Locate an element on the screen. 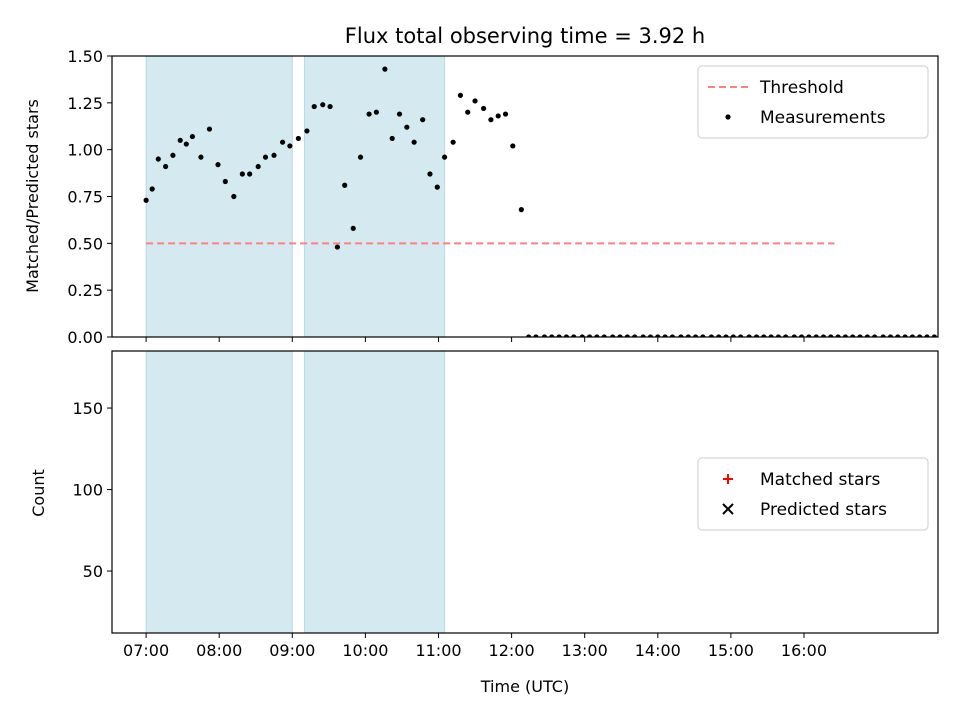 This screenshot has width=960, height=720. x-tick-label: 15:00 is located at coordinates (731, 650).